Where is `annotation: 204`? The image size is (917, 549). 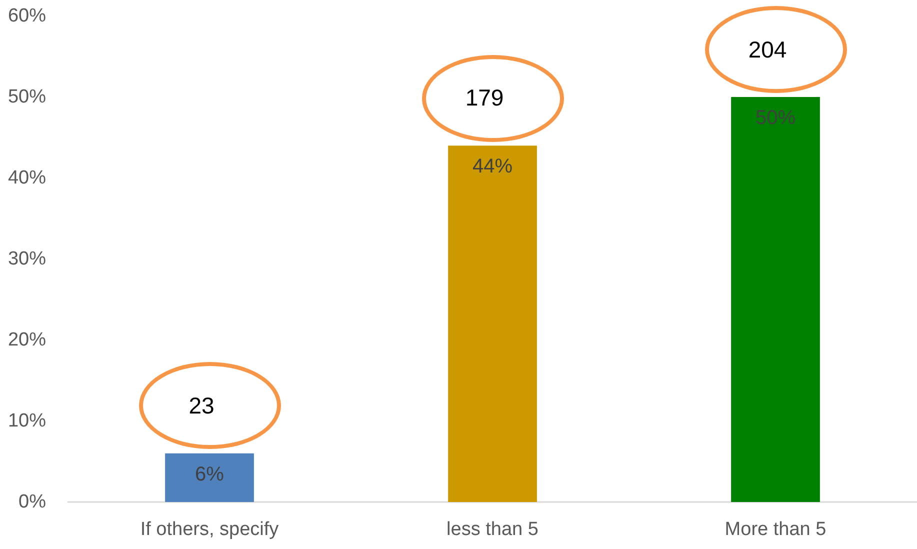
annotation: 204 is located at coordinates (767, 49).